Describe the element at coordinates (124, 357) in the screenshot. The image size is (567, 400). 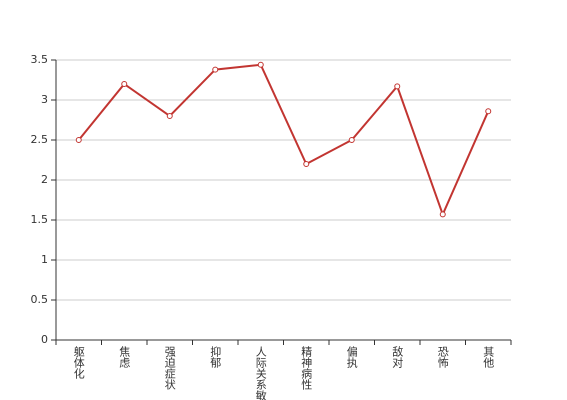
I see `x-tick-label: 焦虑` at that location.